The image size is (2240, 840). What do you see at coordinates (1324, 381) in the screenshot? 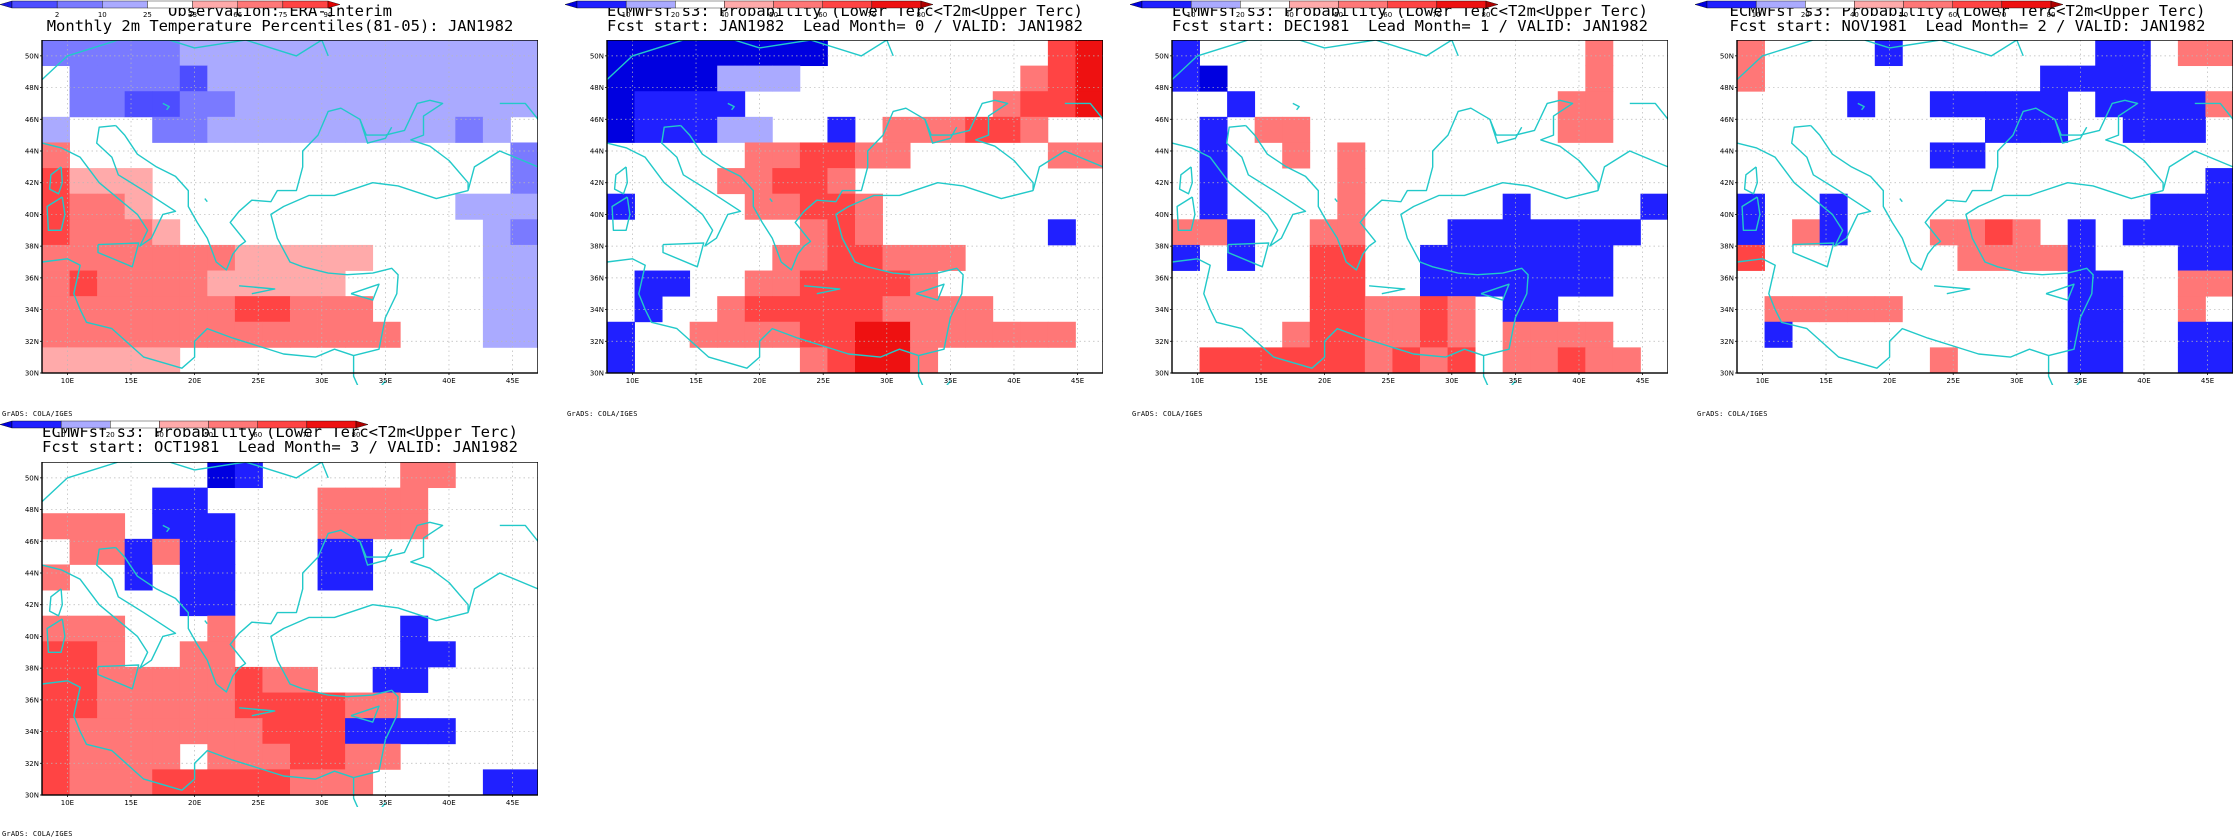
I see `longitude-label: 20E` at bounding box center [1324, 381].